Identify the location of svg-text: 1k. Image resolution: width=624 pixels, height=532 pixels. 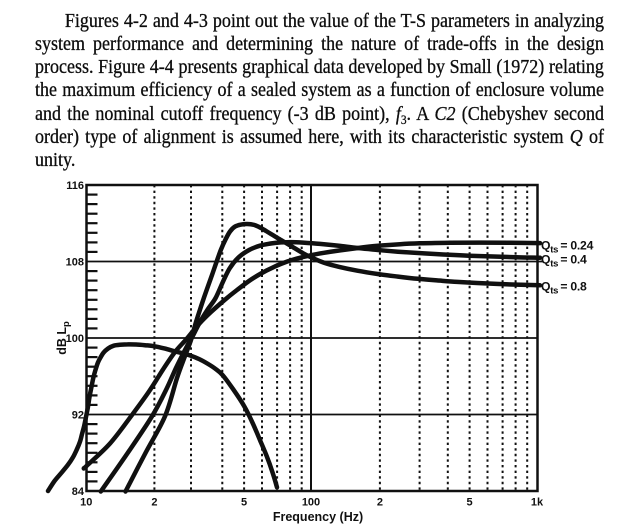
(537, 503).